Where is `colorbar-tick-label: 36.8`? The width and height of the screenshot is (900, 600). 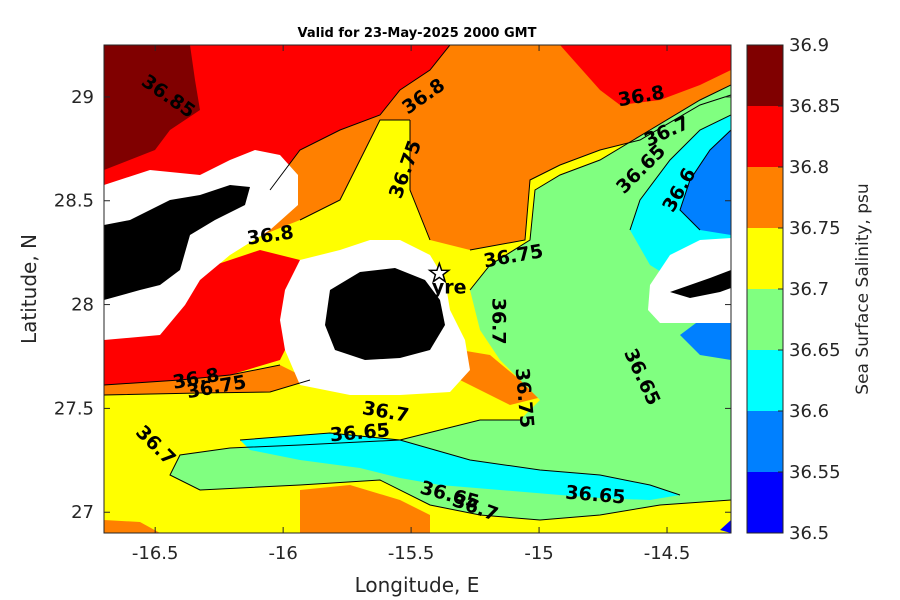 colorbar-tick-label: 36.8 is located at coordinates (809, 167).